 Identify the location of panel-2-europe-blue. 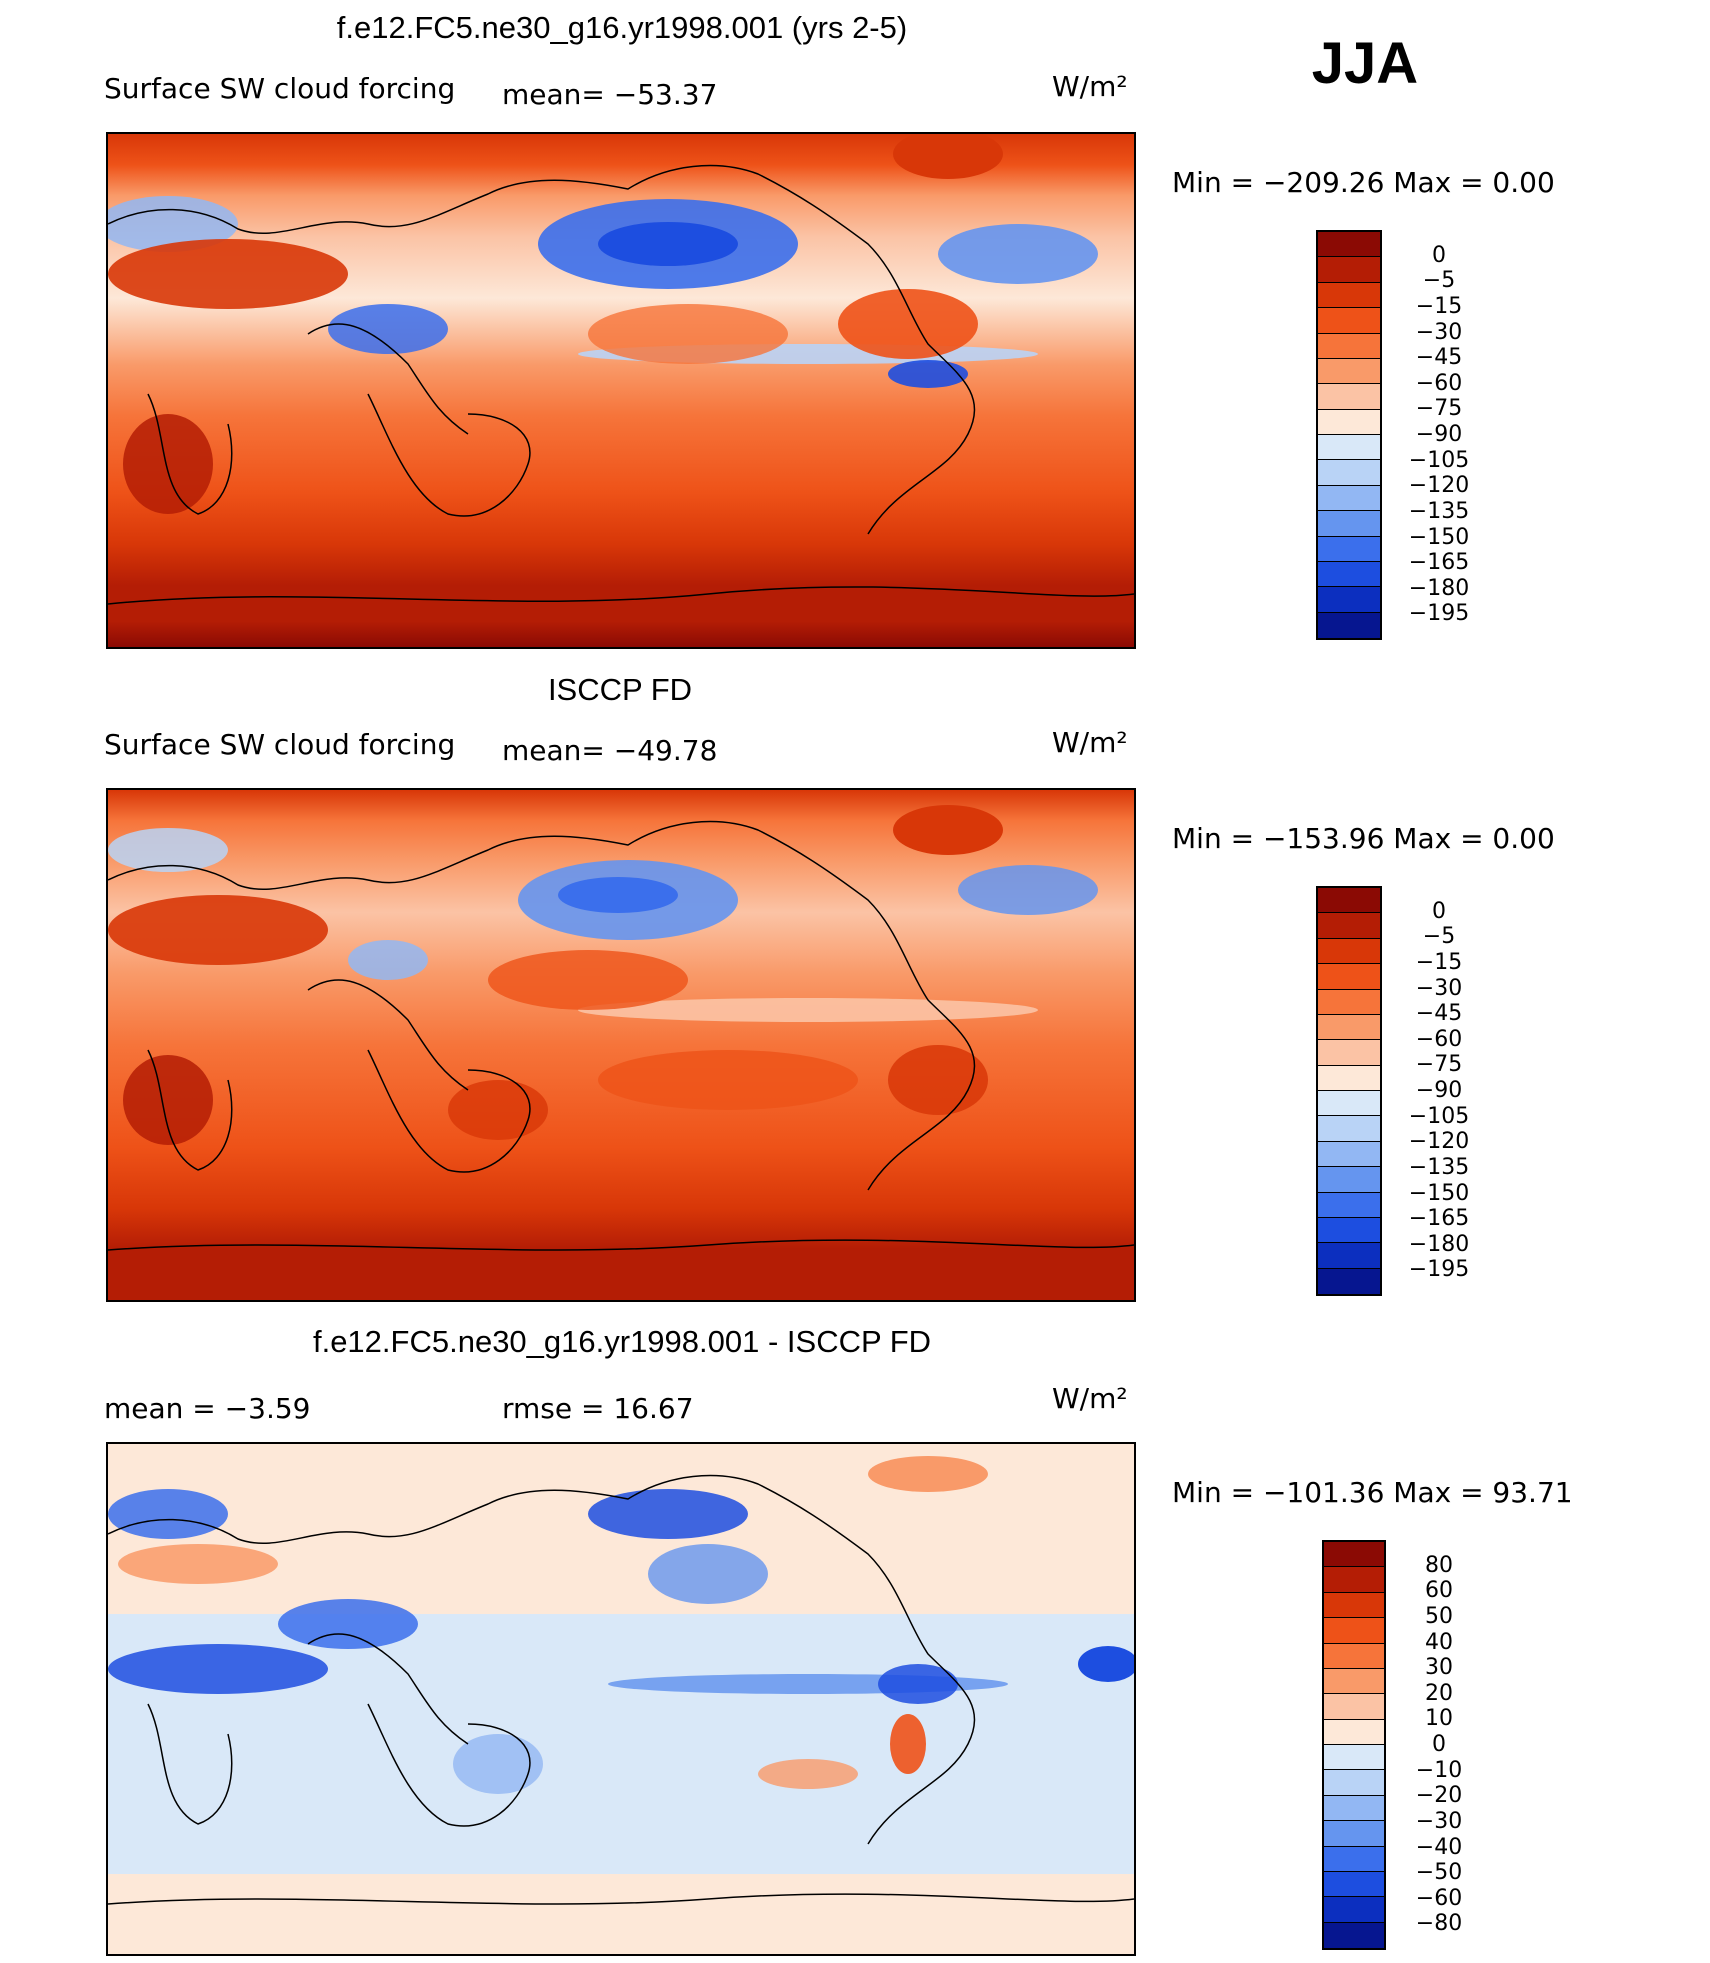
(168, 850).